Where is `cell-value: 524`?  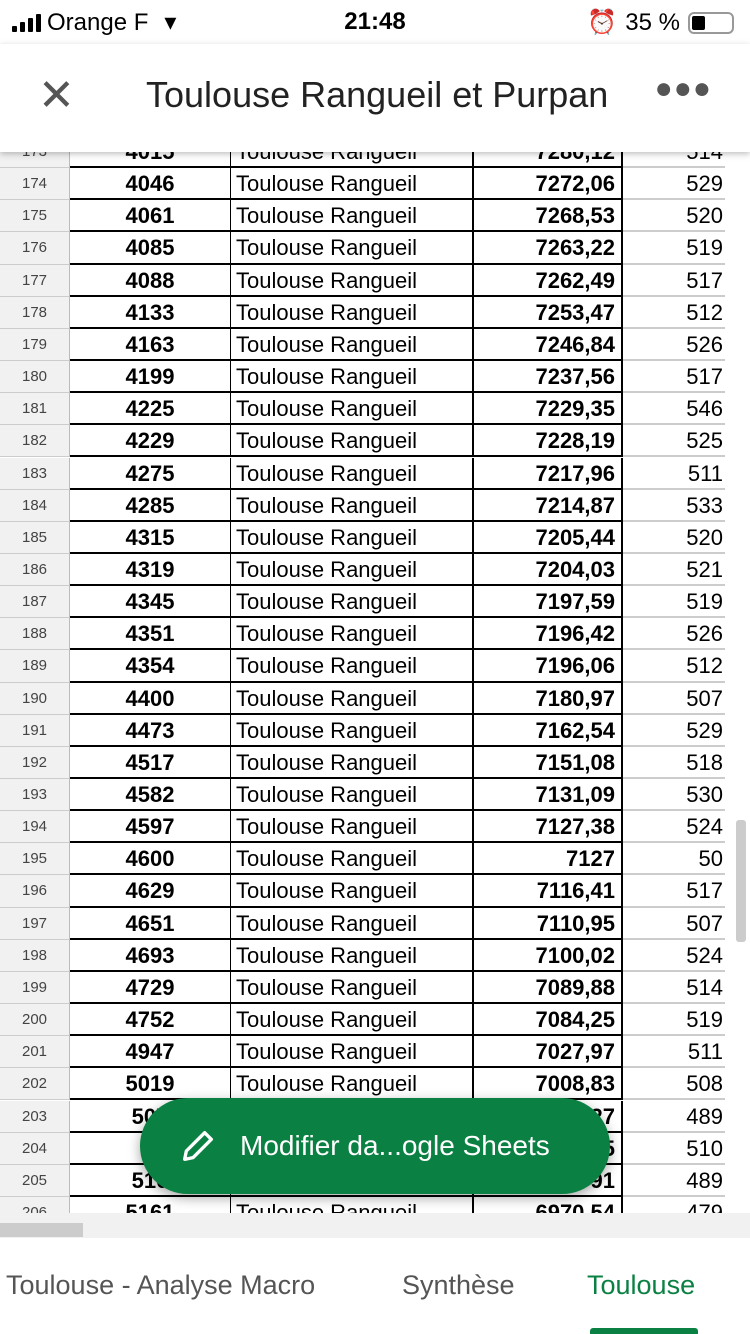 cell-value: 524 is located at coordinates (674, 827).